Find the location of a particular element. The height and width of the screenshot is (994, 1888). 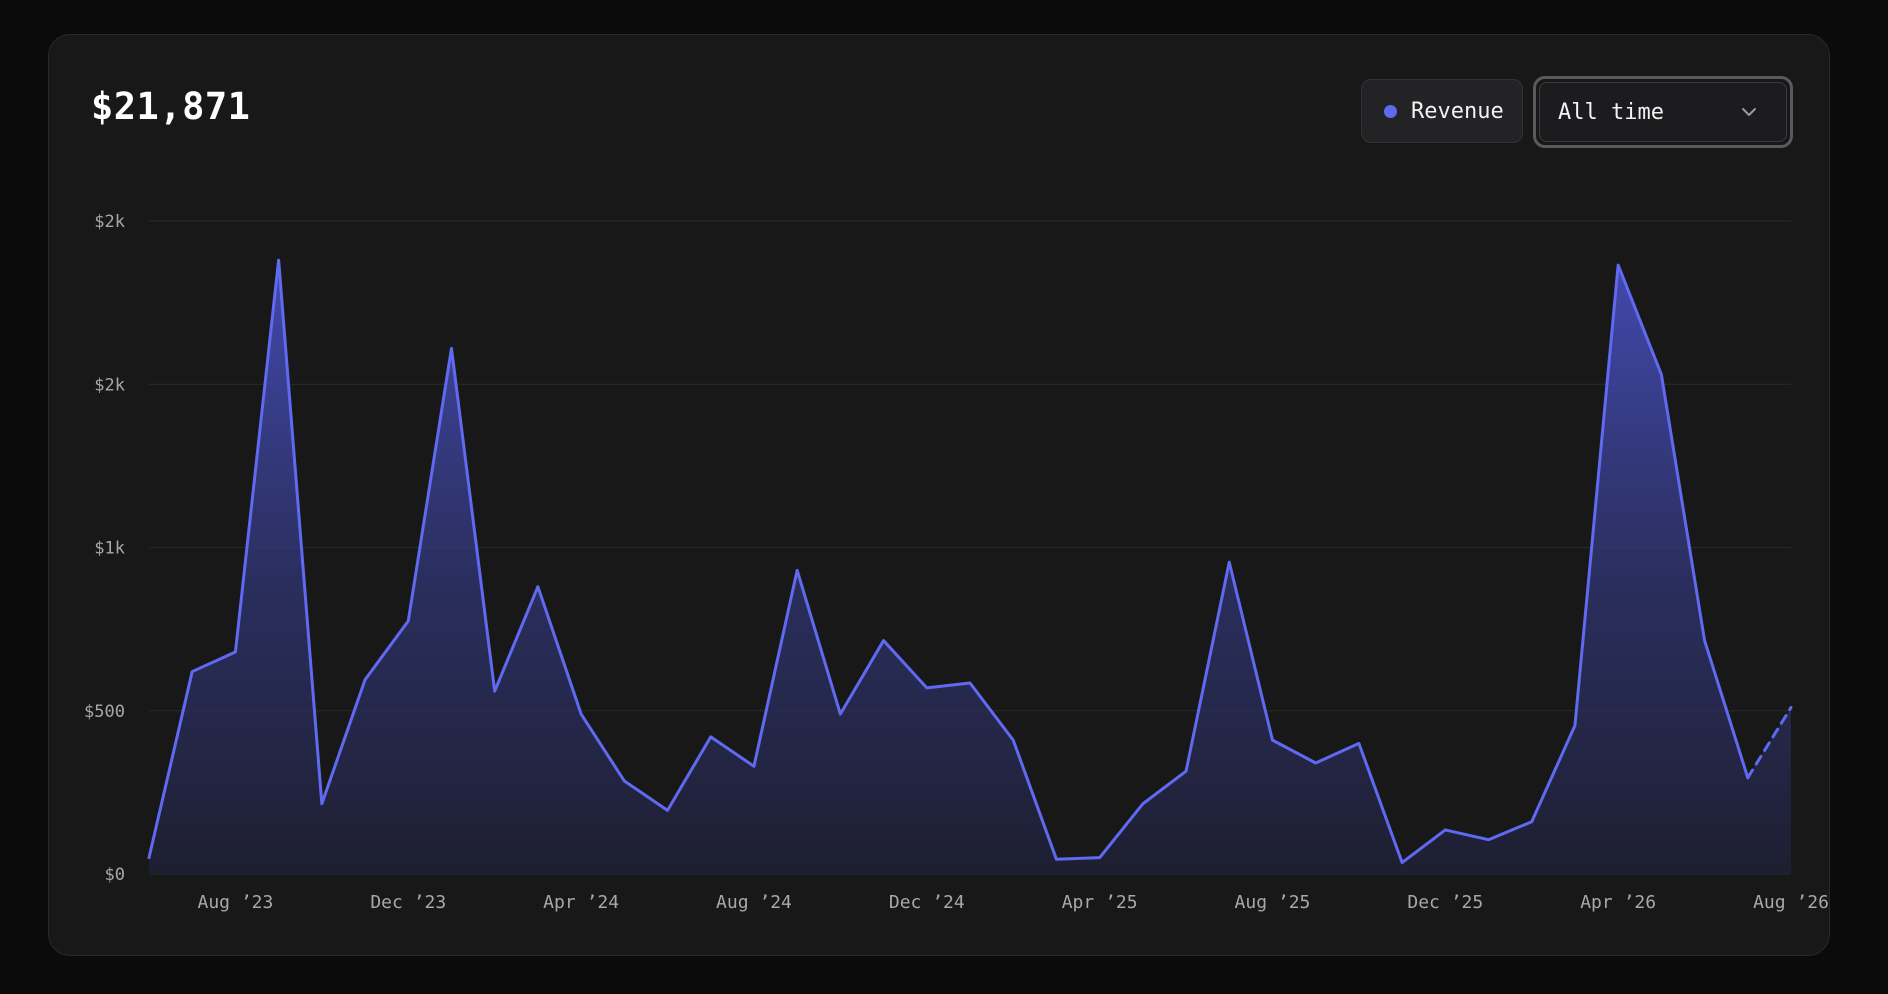

x-tick-label: Apr ’25 is located at coordinates (1100, 902).